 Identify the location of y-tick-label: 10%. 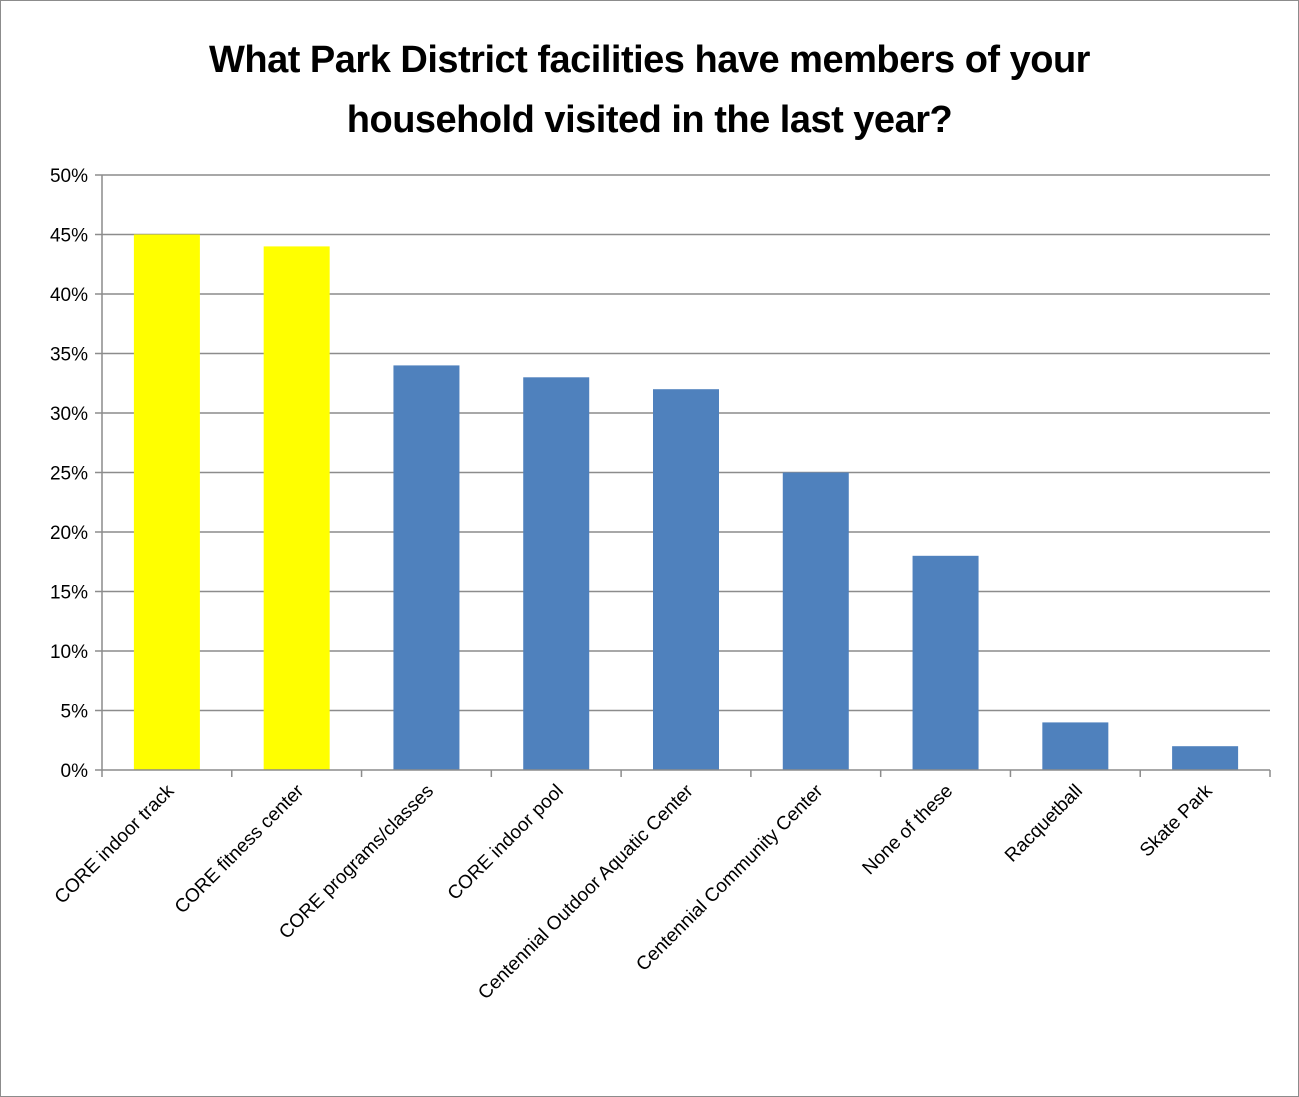
(69, 652).